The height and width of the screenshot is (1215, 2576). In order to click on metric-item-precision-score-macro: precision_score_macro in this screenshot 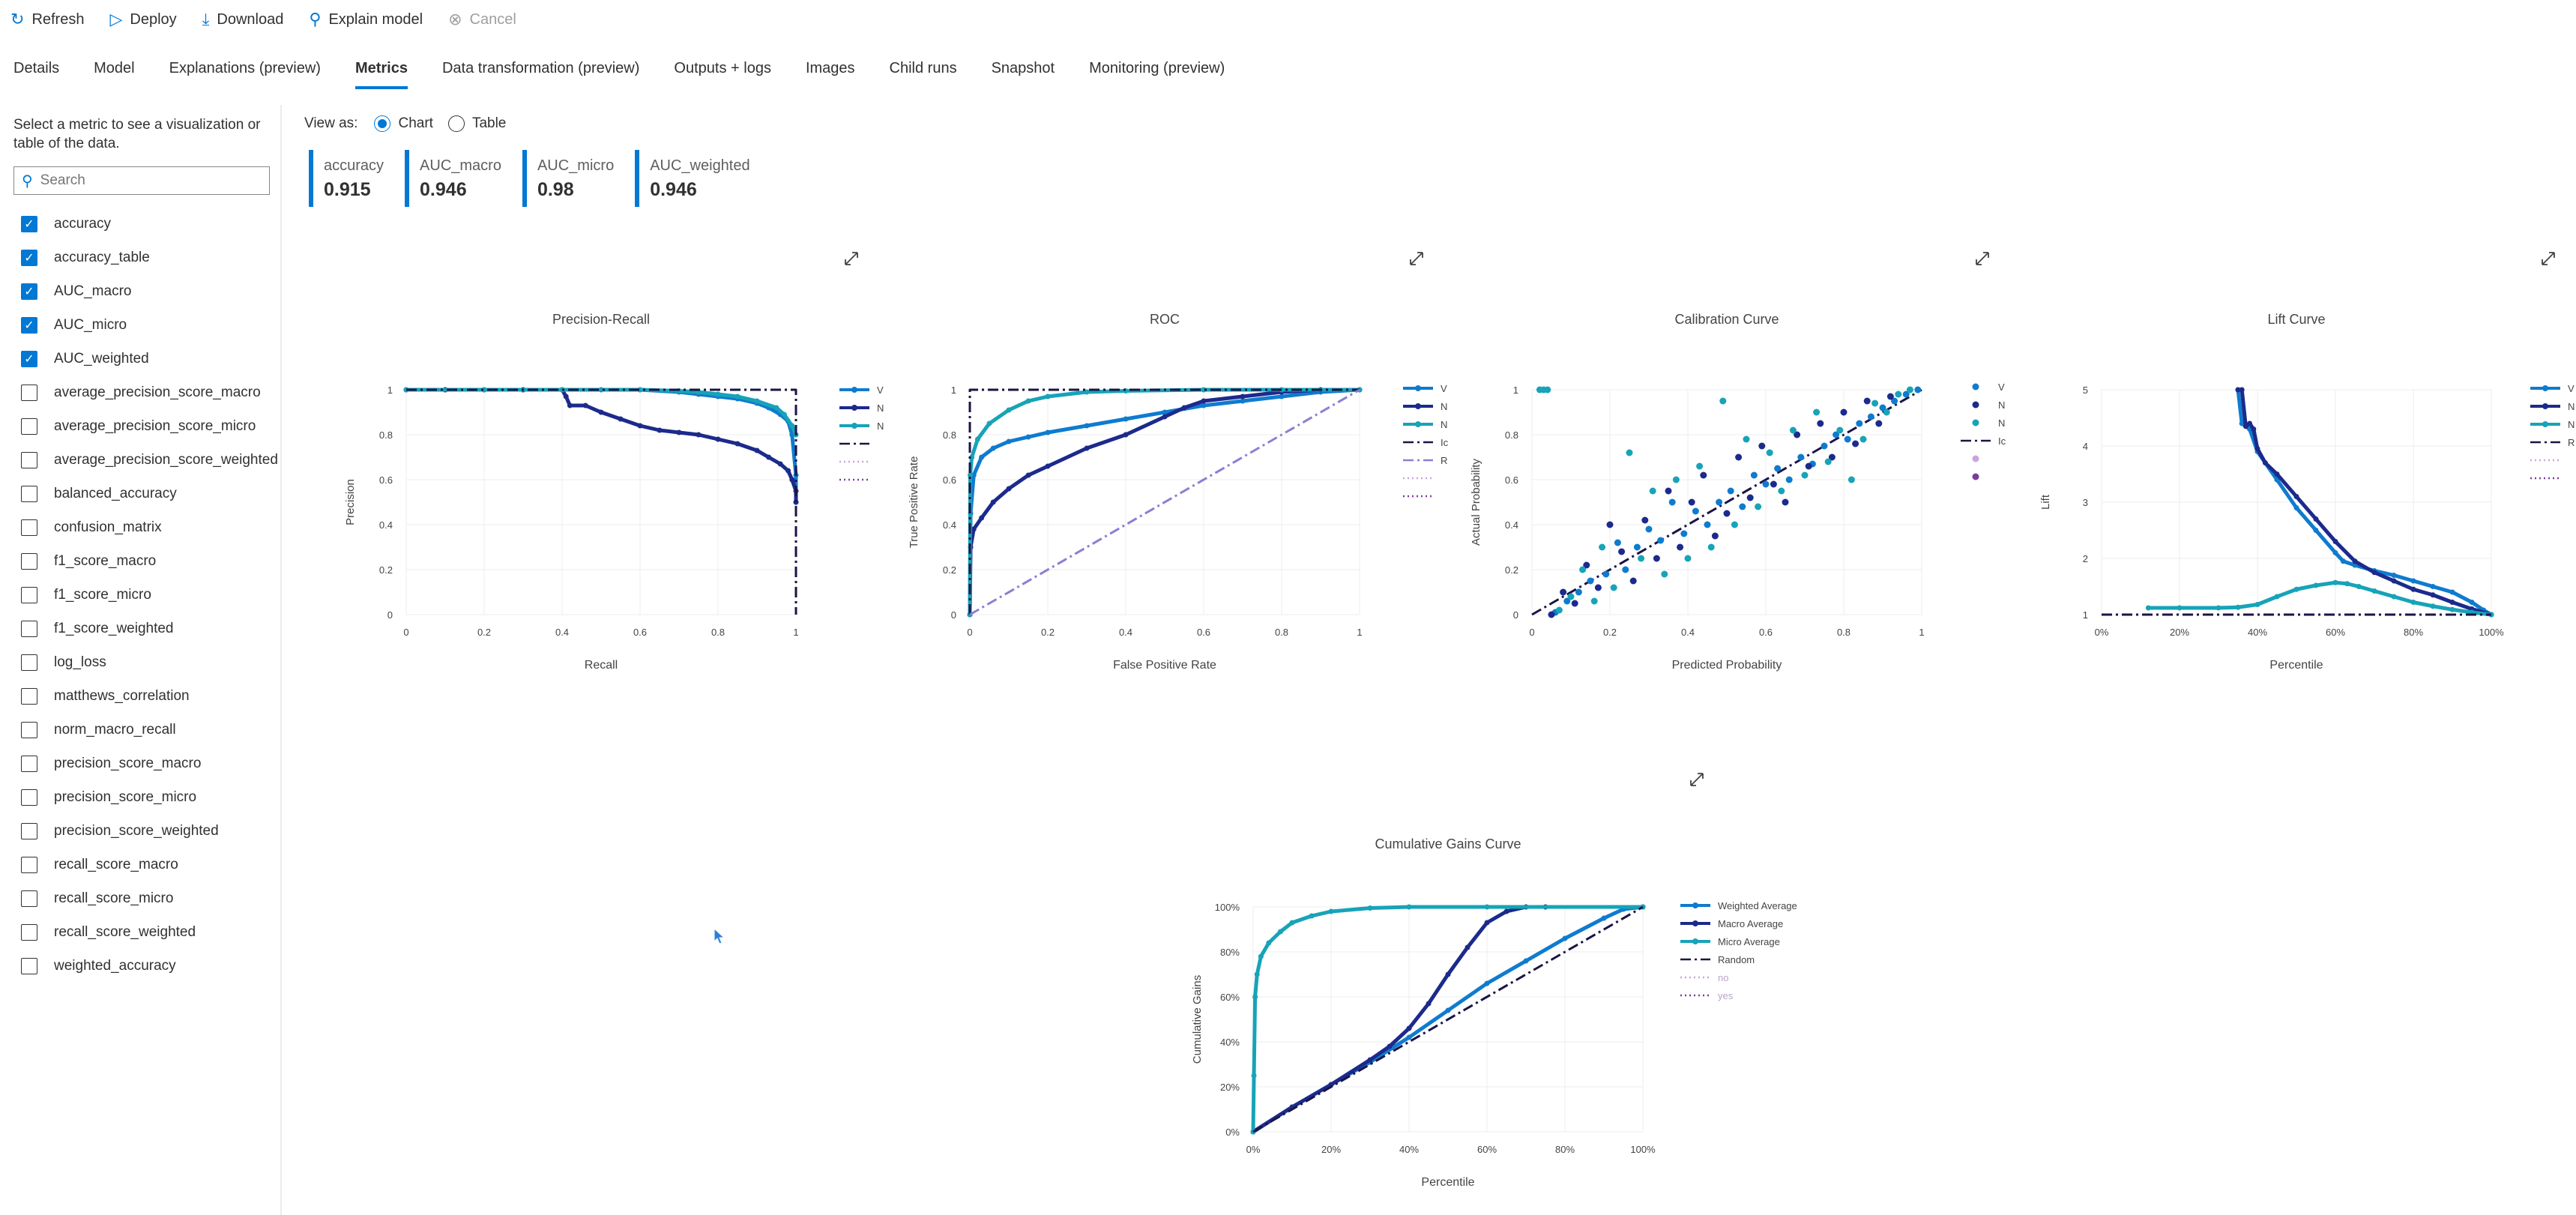, I will do `click(150, 763)`.